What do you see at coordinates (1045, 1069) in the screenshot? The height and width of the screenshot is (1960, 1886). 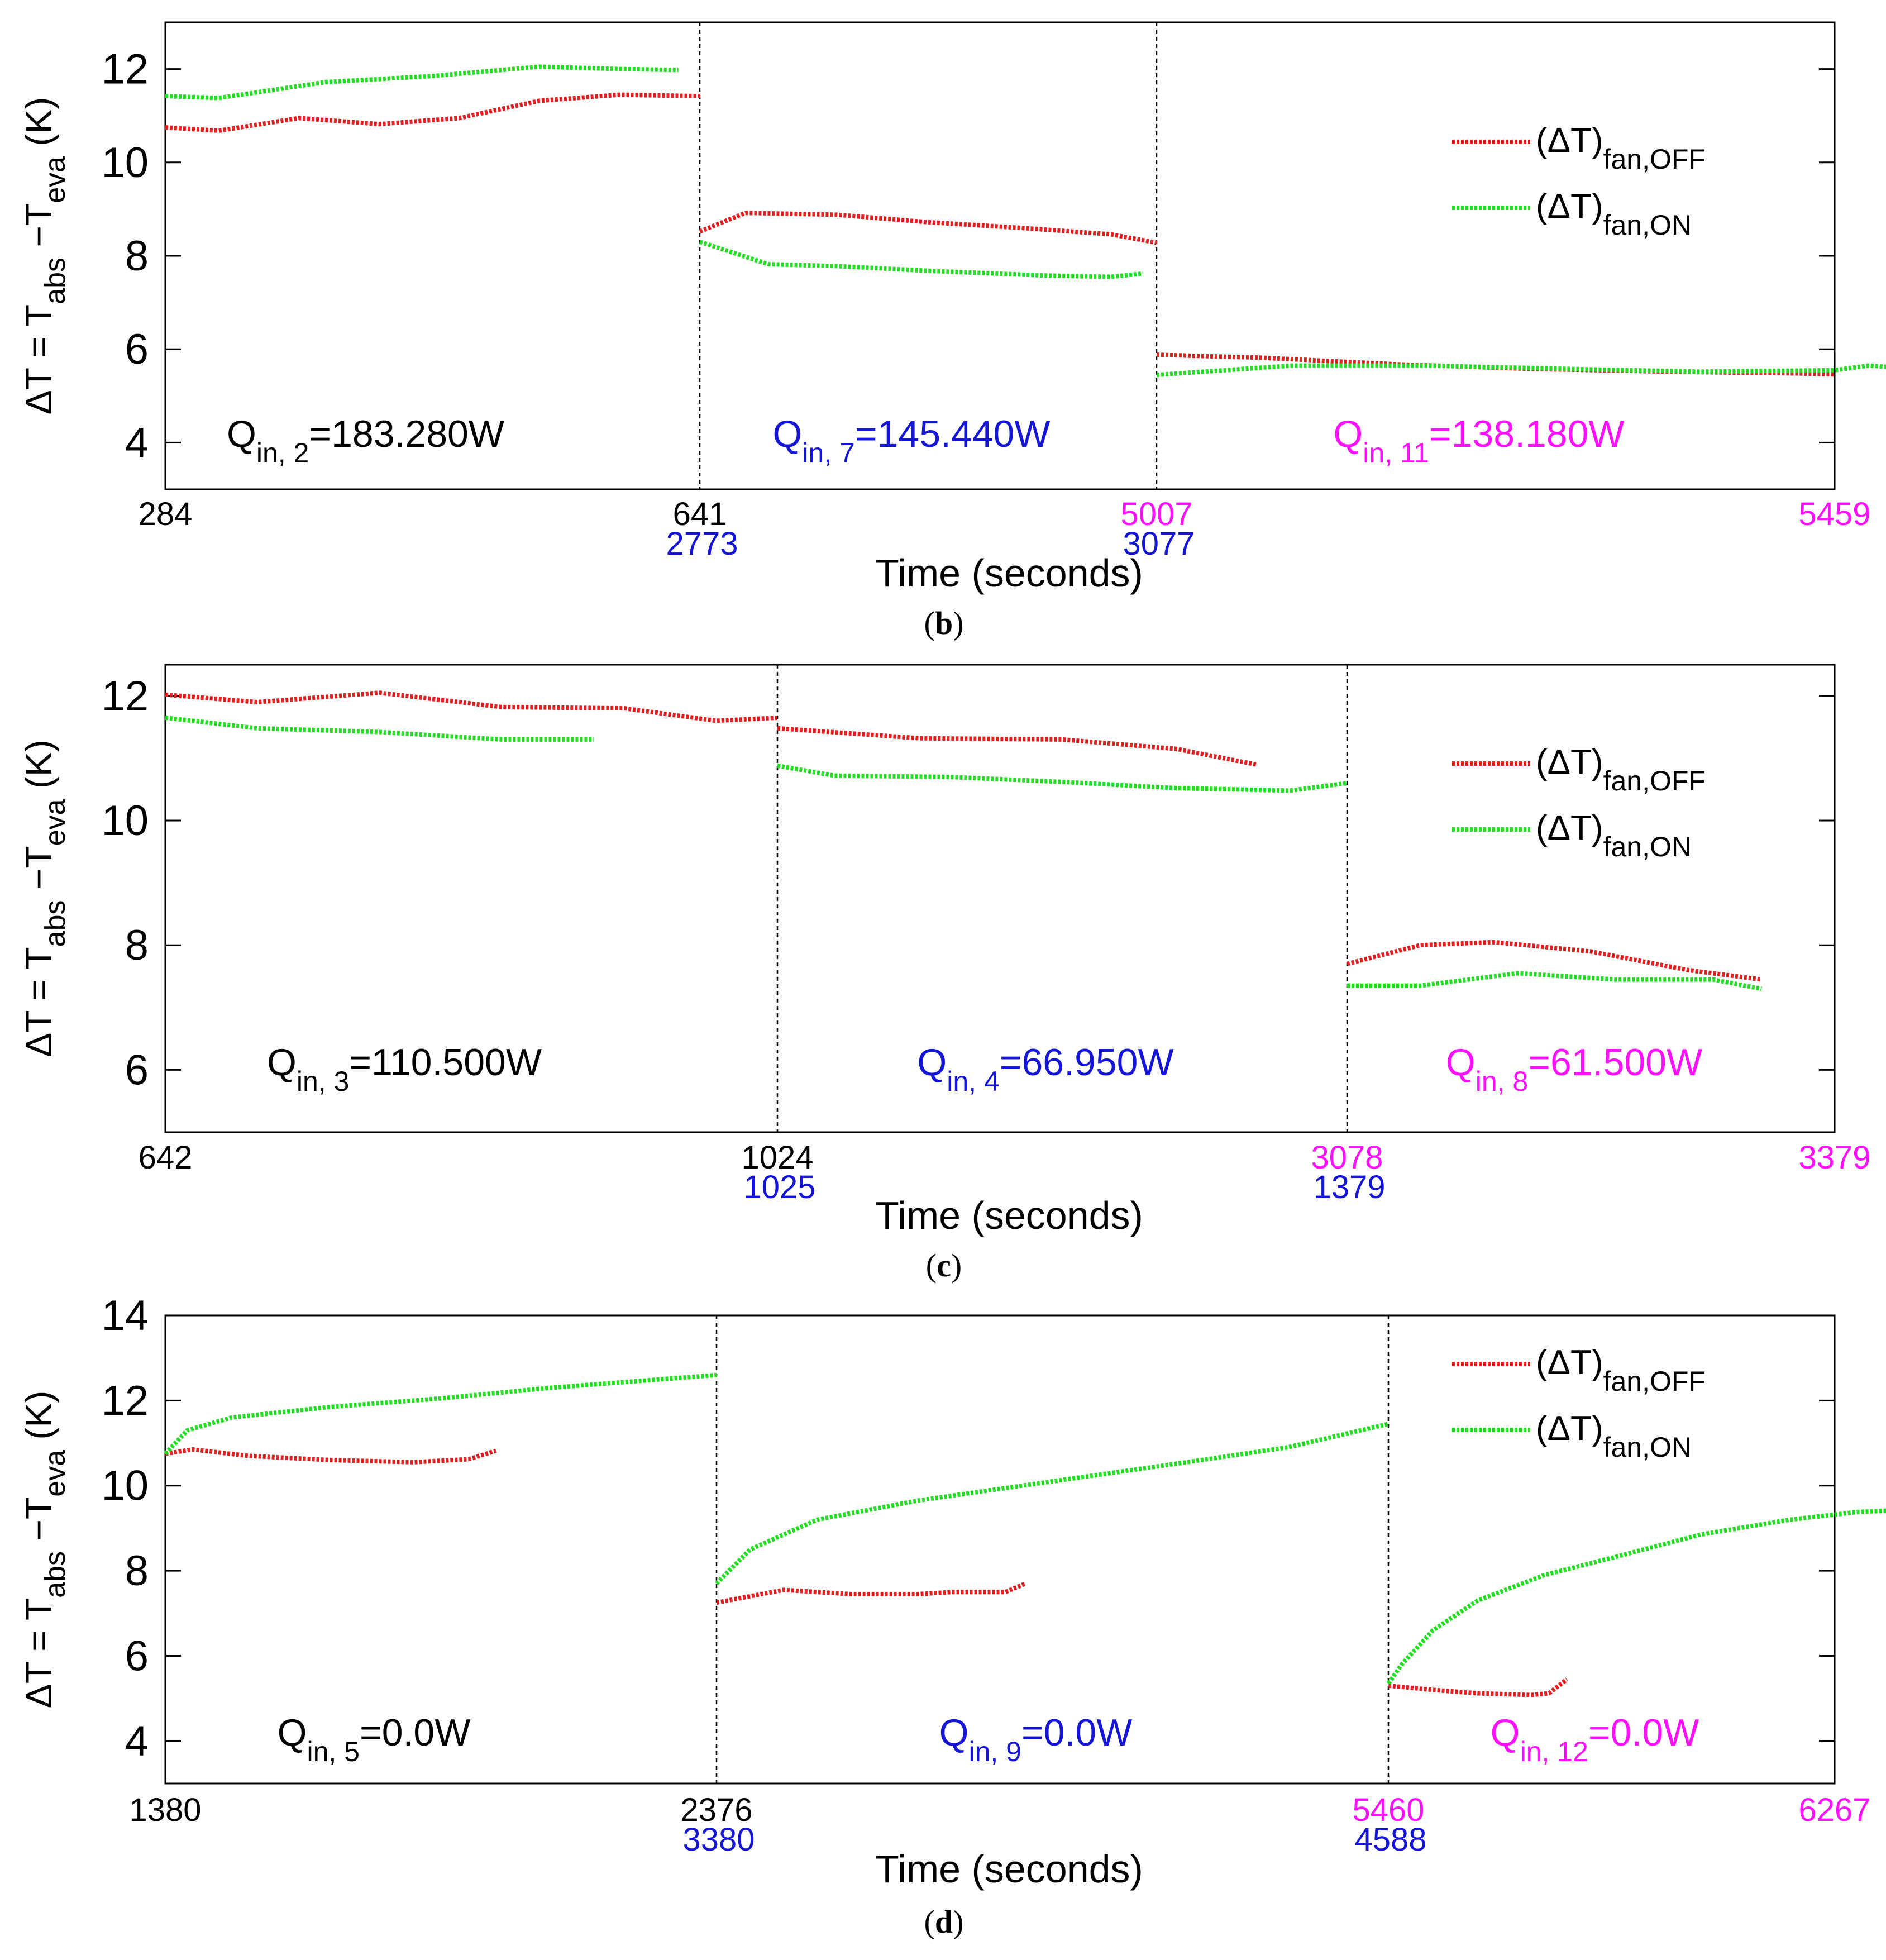 I see `segment-power-label: Qin, 4=66.950W` at bounding box center [1045, 1069].